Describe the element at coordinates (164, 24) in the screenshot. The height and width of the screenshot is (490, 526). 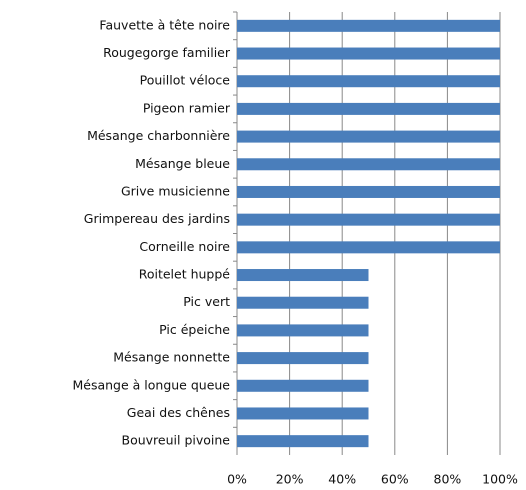
I see `y-tick-label: Fauvette à tête noire` at that location.